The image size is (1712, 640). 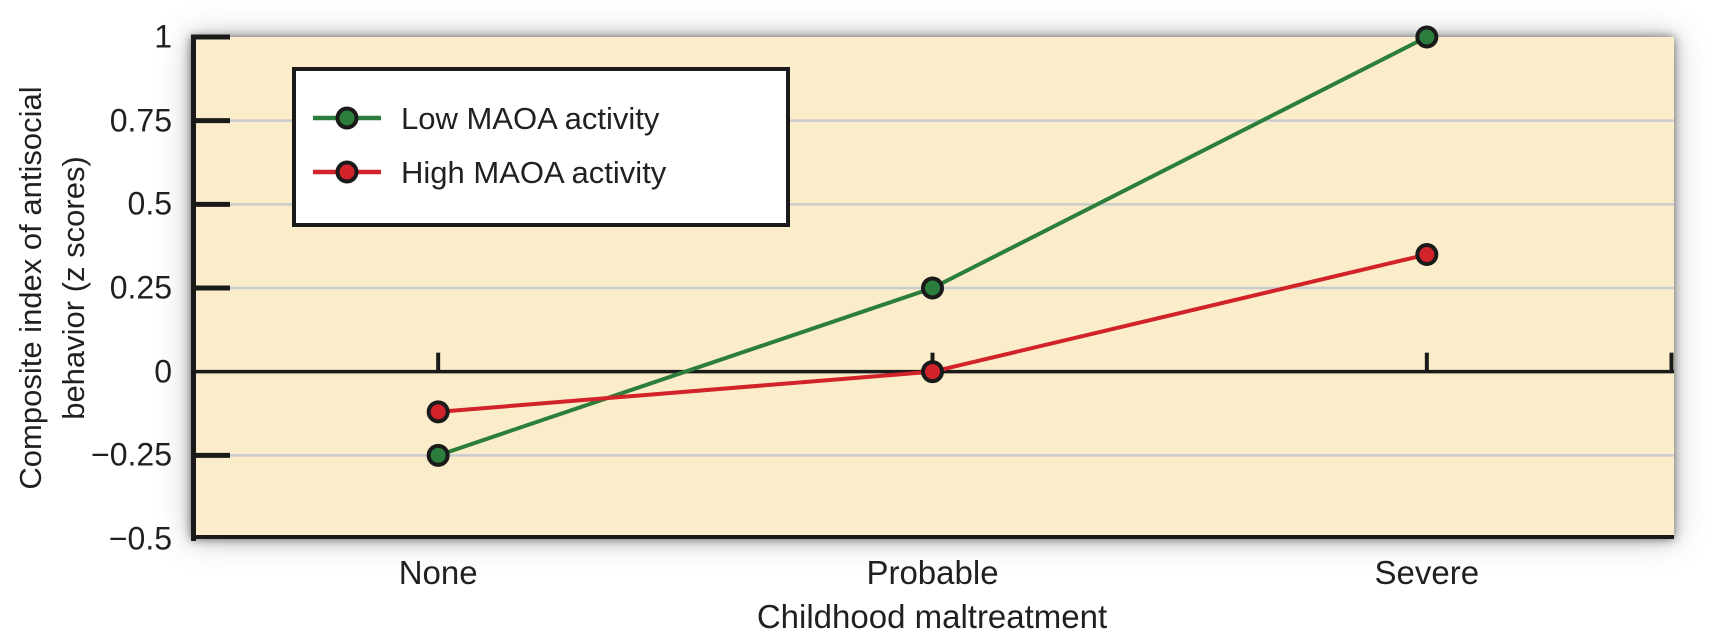 I want to click on x-category-label-severe: Severe, so click(x=1427, y=572).